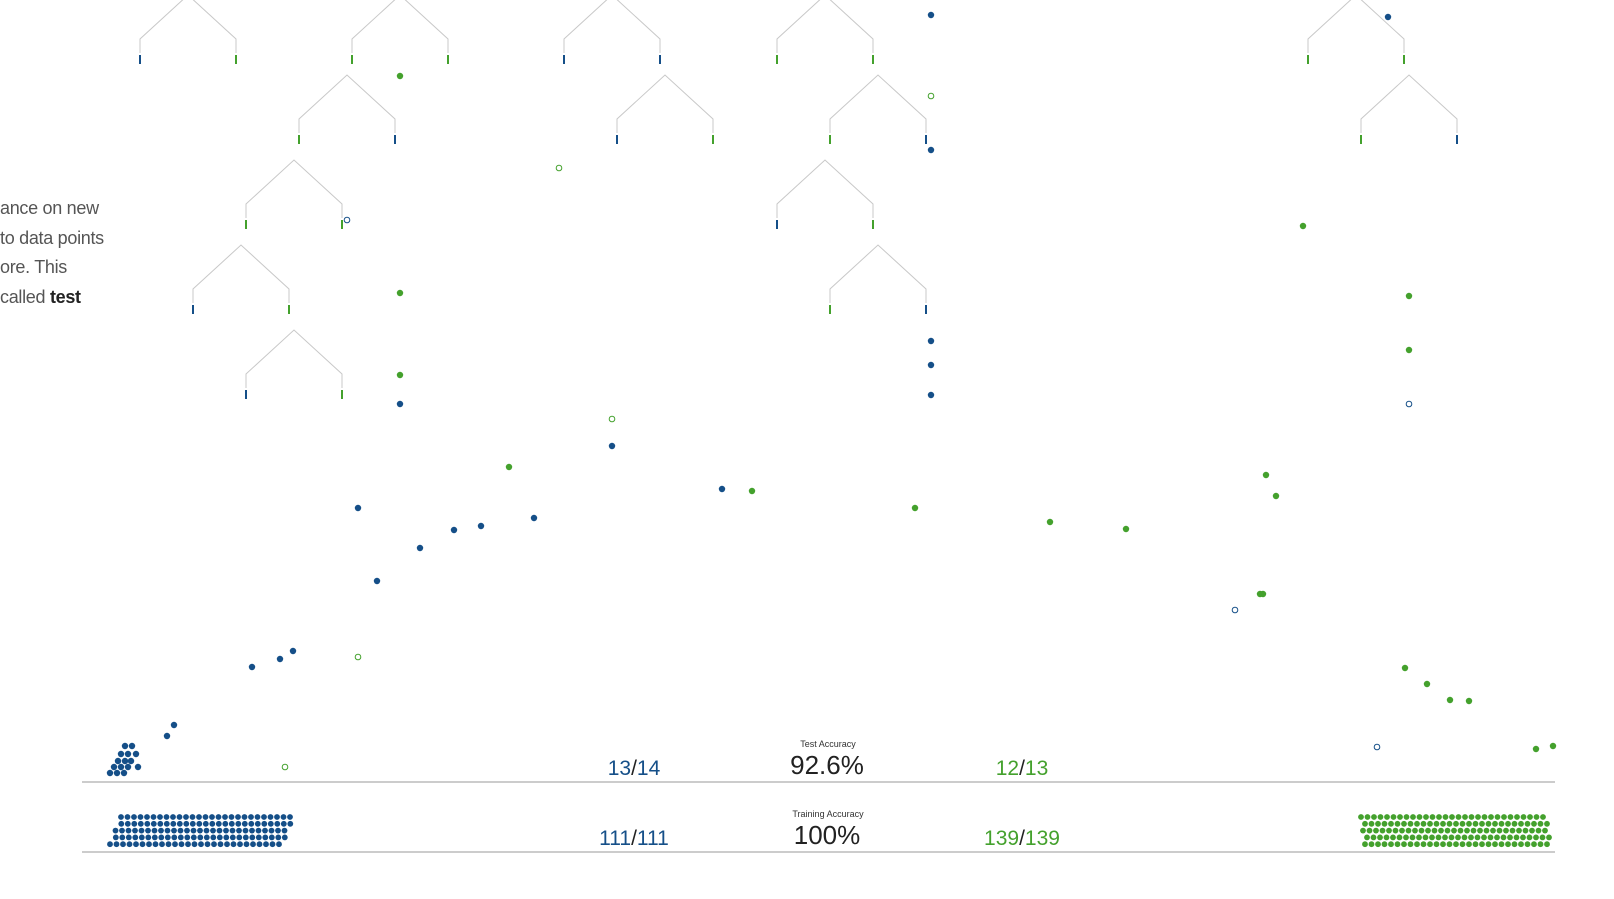 Image resolution: width=1614 pixels, height=899 pixels. Describe the element at coordinates (1022, 768) in the screenshot. I see `test-right-fraction: 12/13` at that location.